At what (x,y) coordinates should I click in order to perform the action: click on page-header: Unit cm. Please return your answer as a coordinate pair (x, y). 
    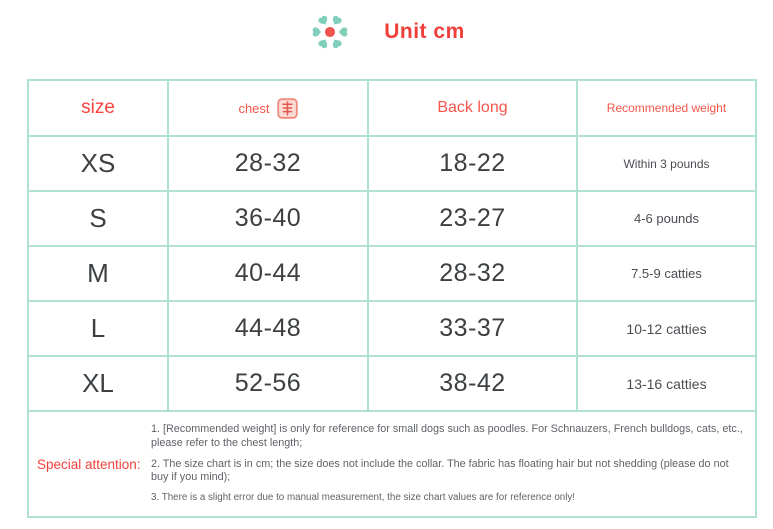
    Looking at the image, I should click on (386, 32).